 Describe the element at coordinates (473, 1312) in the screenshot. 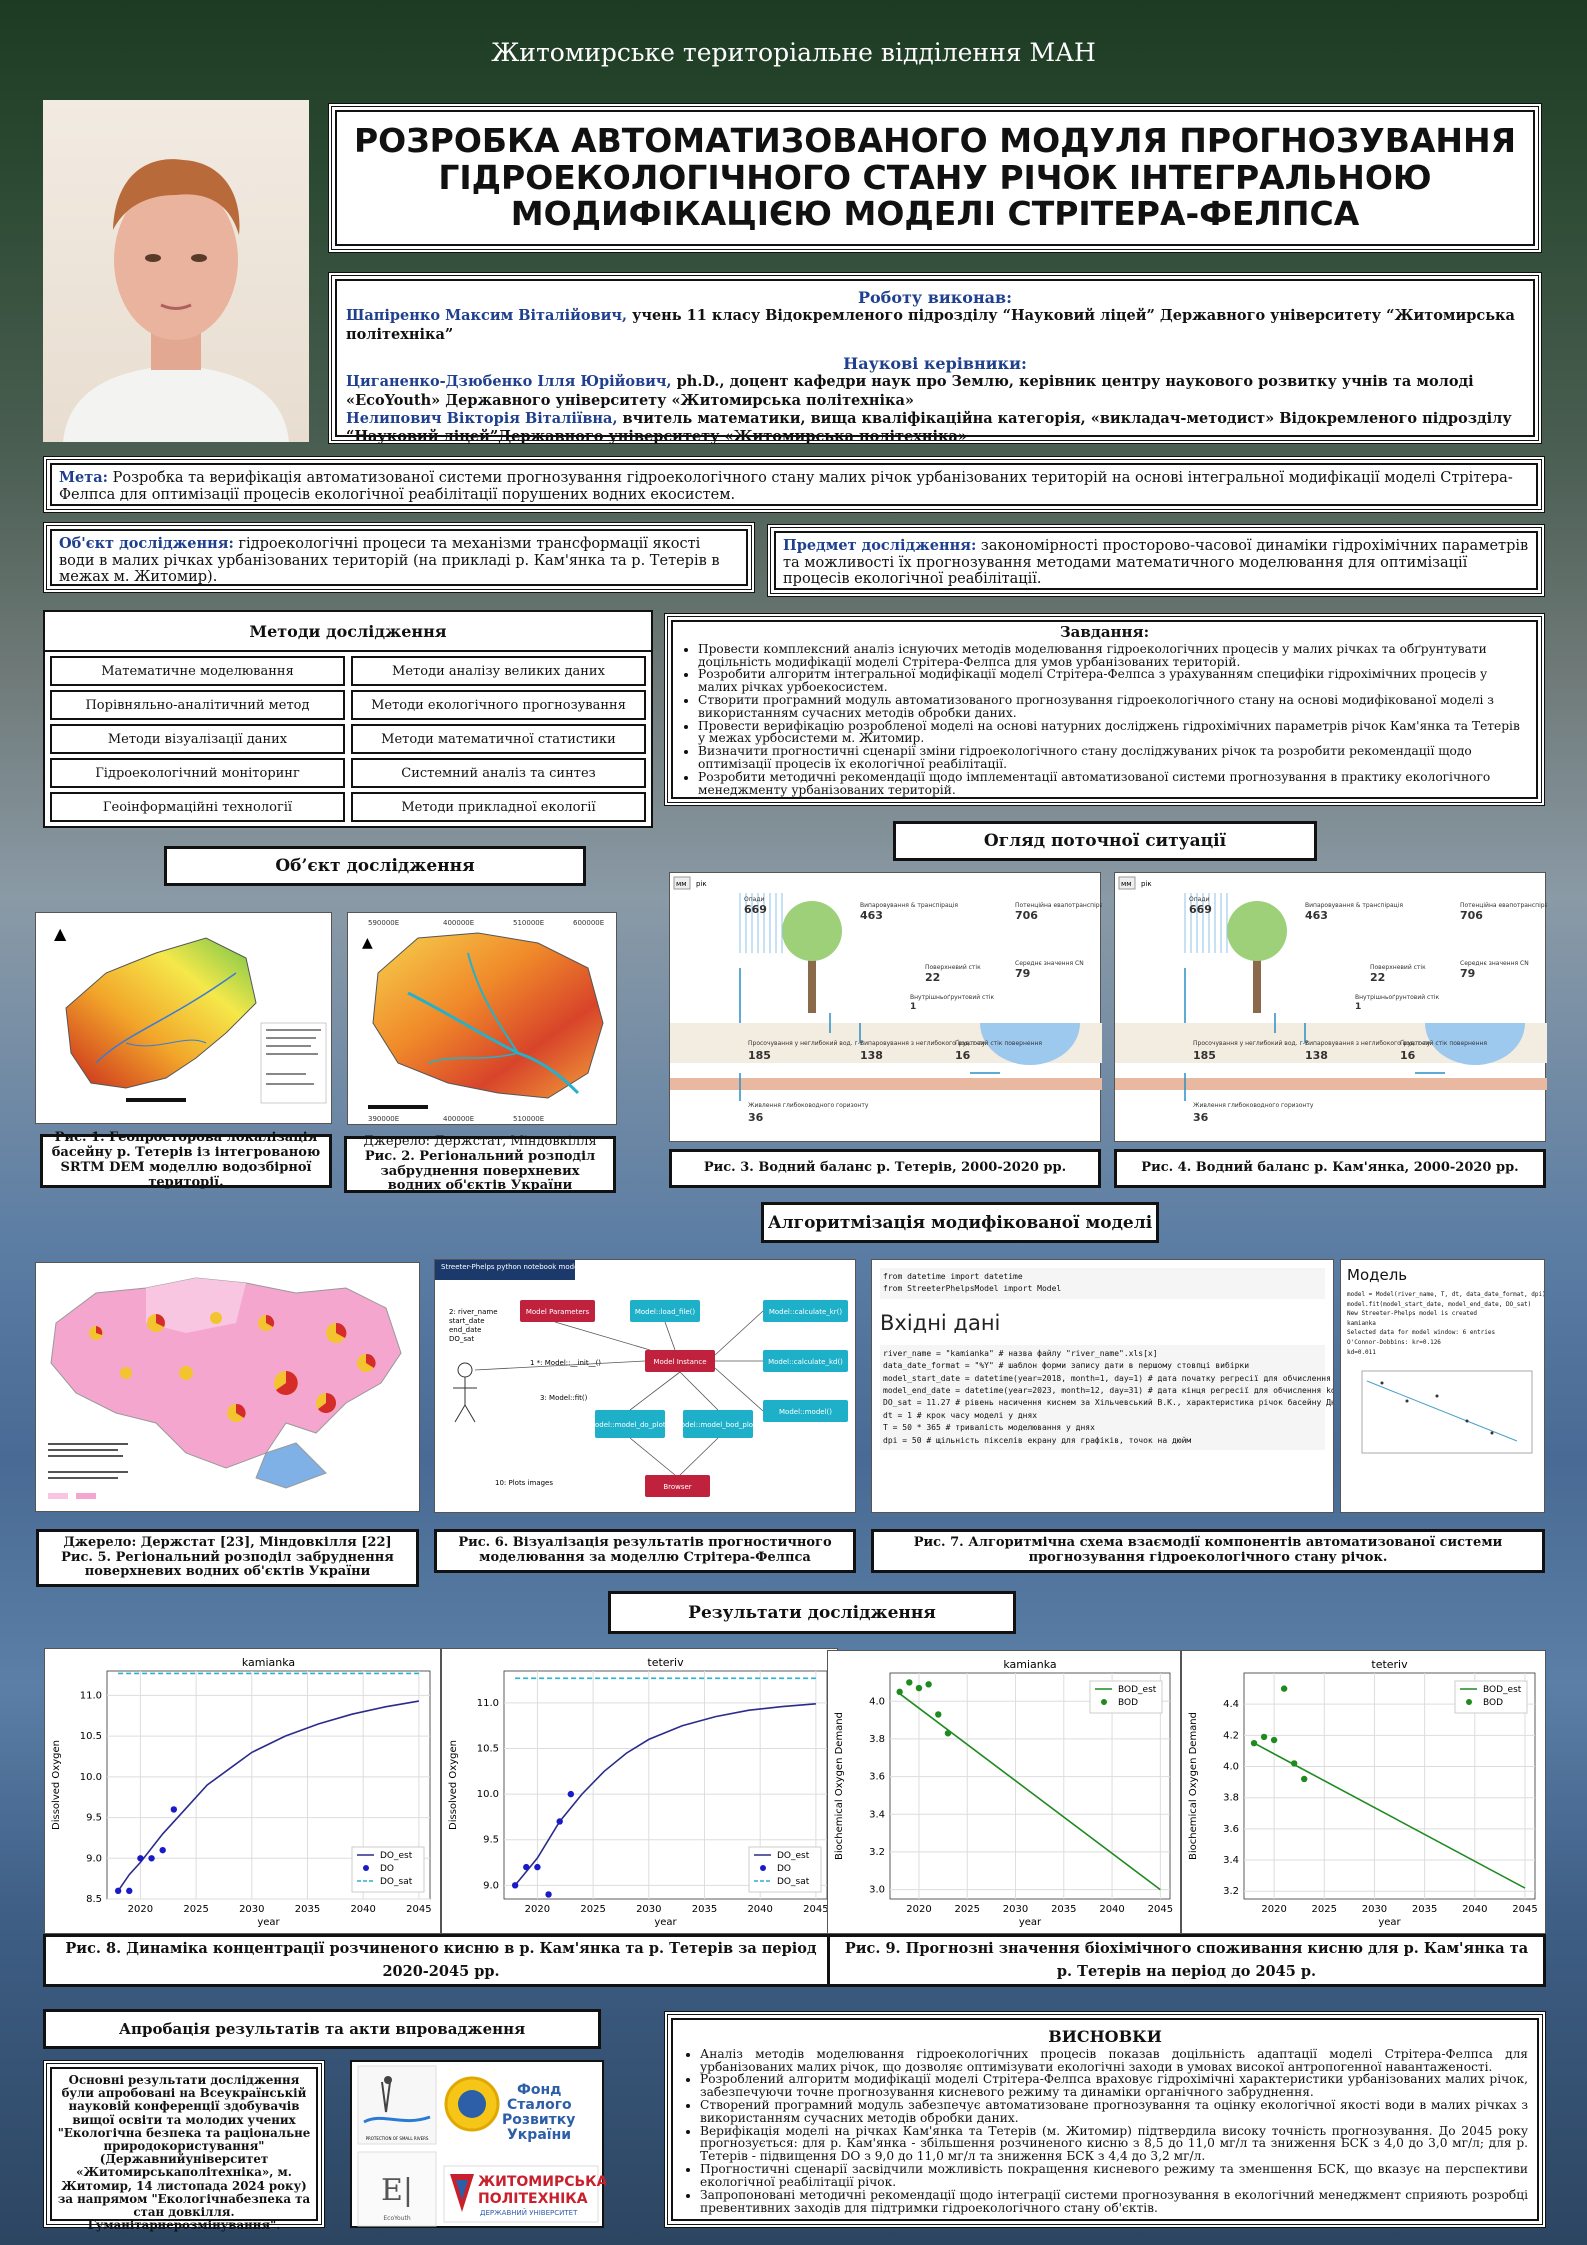

I see `svg-text: 2: river_name` at that location.